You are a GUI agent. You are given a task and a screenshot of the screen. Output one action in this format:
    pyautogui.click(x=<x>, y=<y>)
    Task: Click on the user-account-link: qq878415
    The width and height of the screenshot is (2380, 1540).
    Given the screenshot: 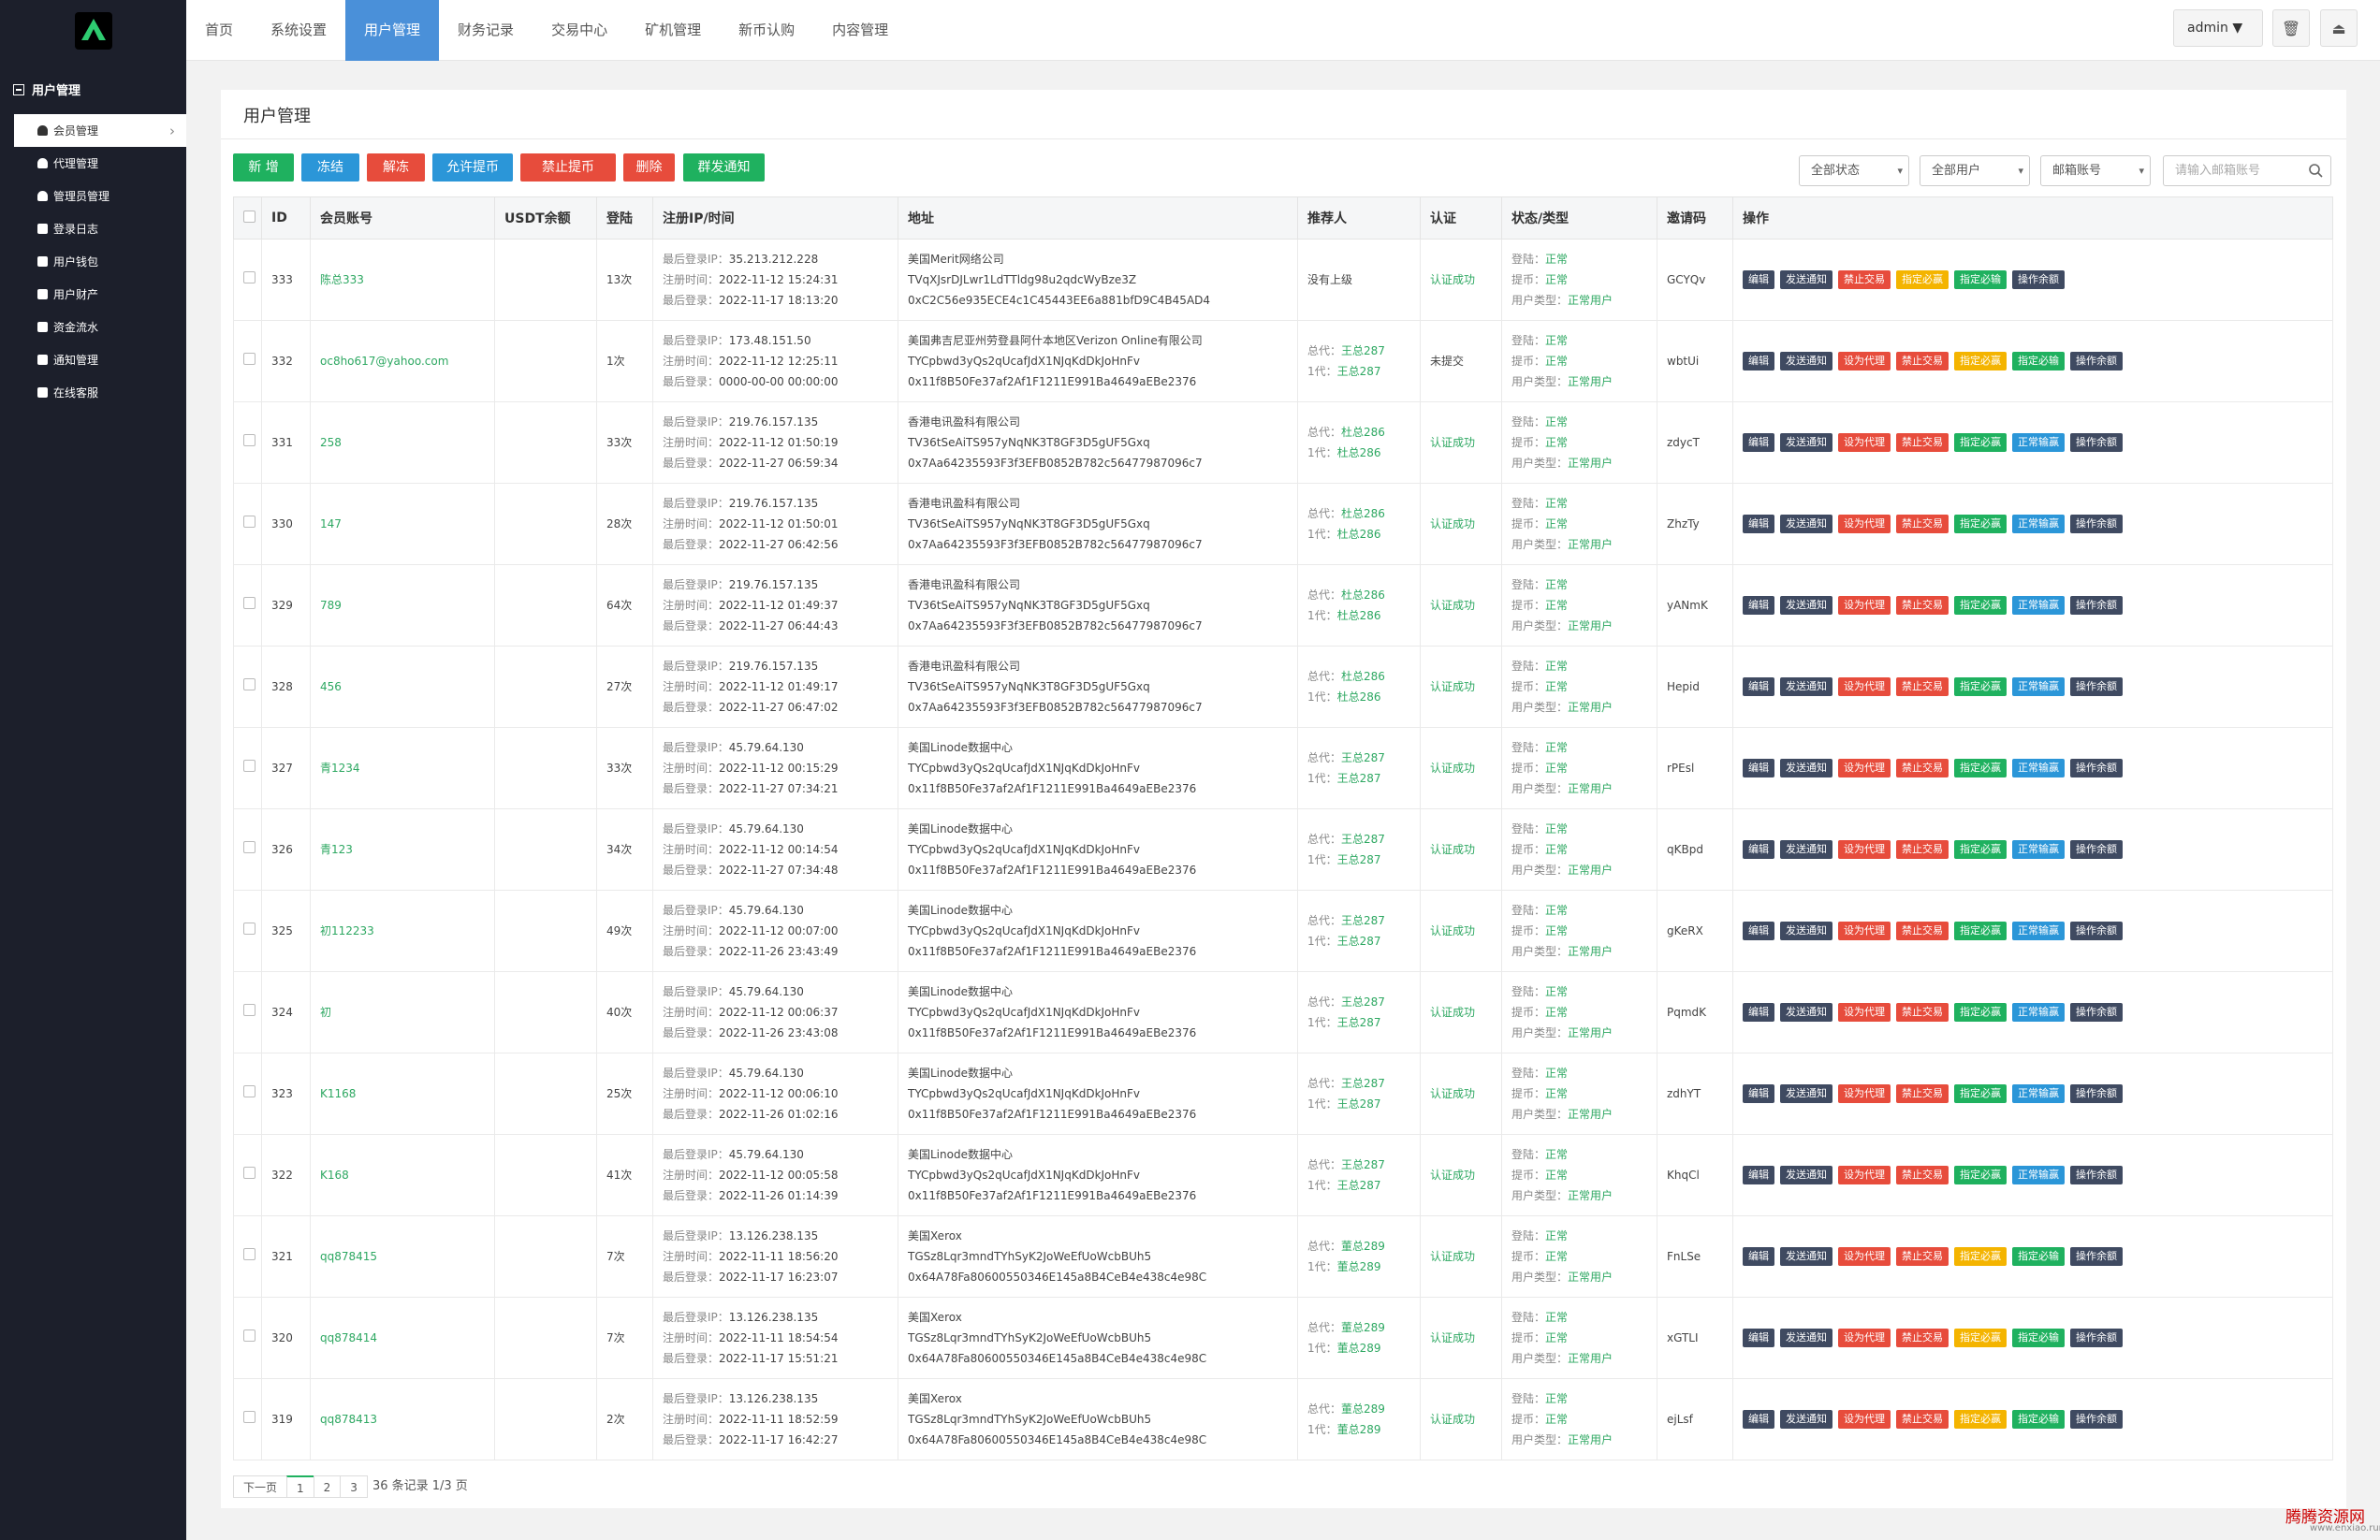 What is the action you would take?
    pyautogui.click(x=402, y=1256)
    